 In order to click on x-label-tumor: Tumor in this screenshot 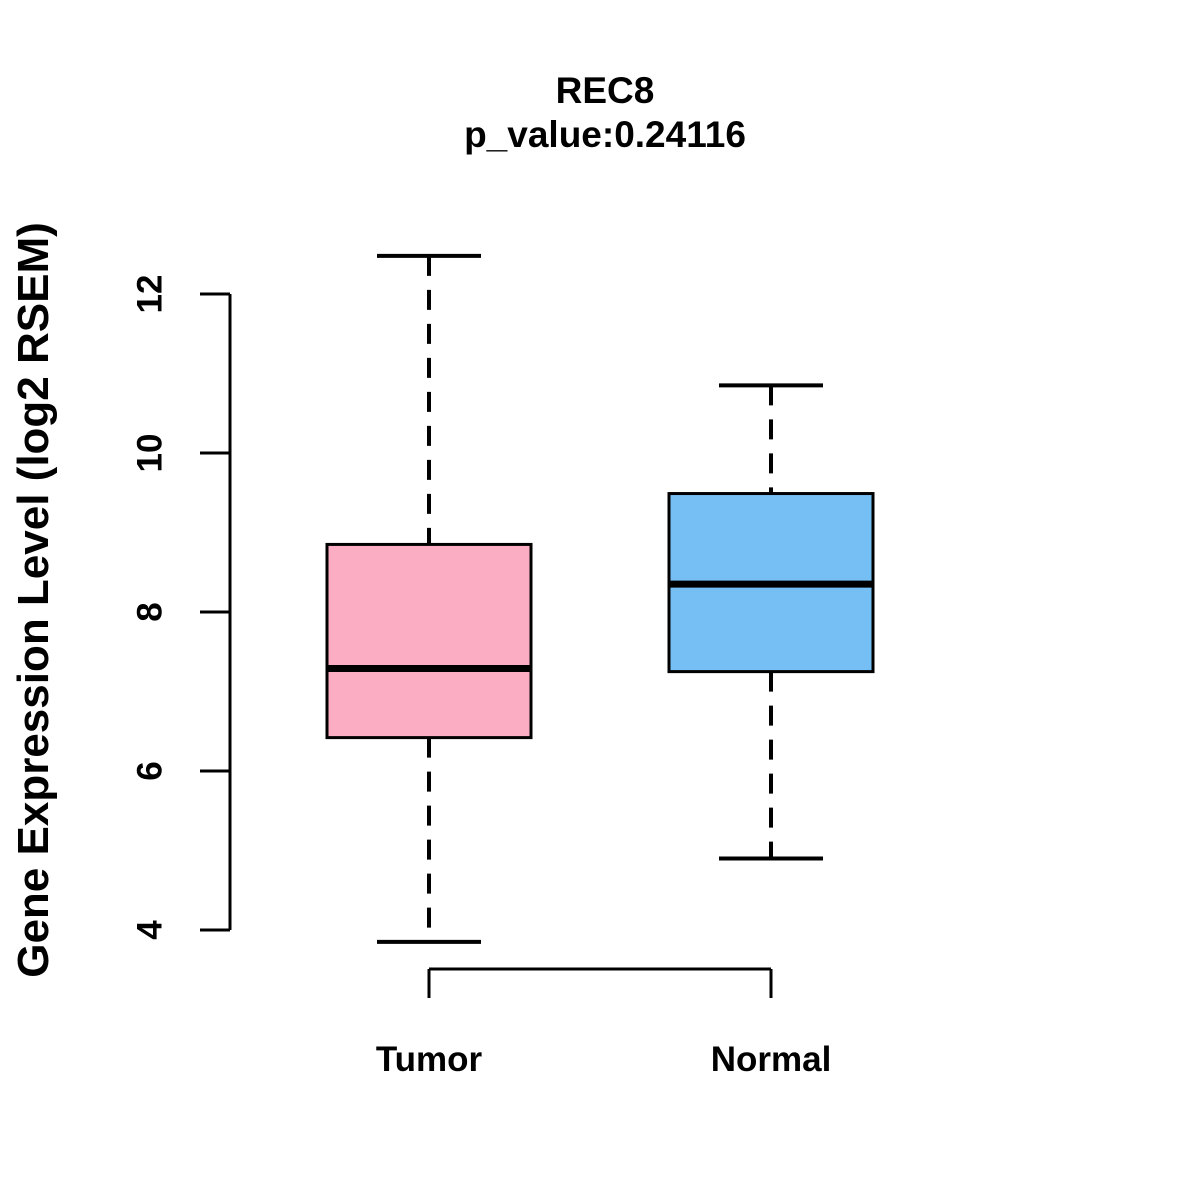, I will do `click(429, 1059)`.